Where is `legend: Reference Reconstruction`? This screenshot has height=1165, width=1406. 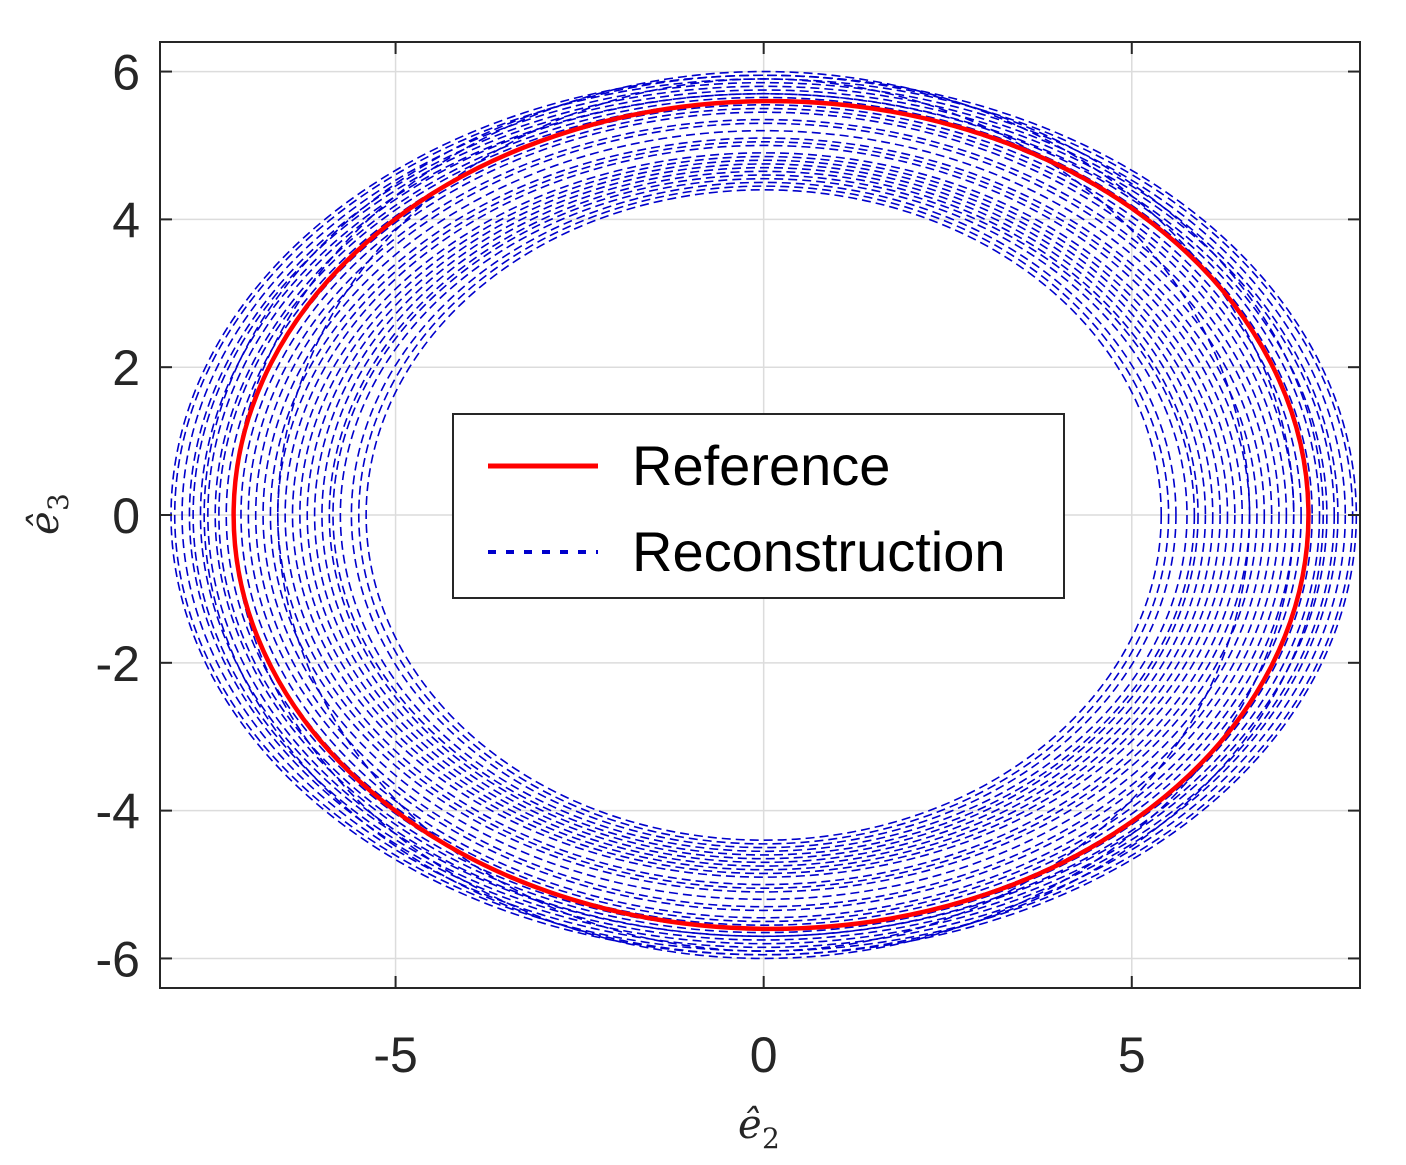 legend: Reference Reconstruction is located at coordinates (758, 506).